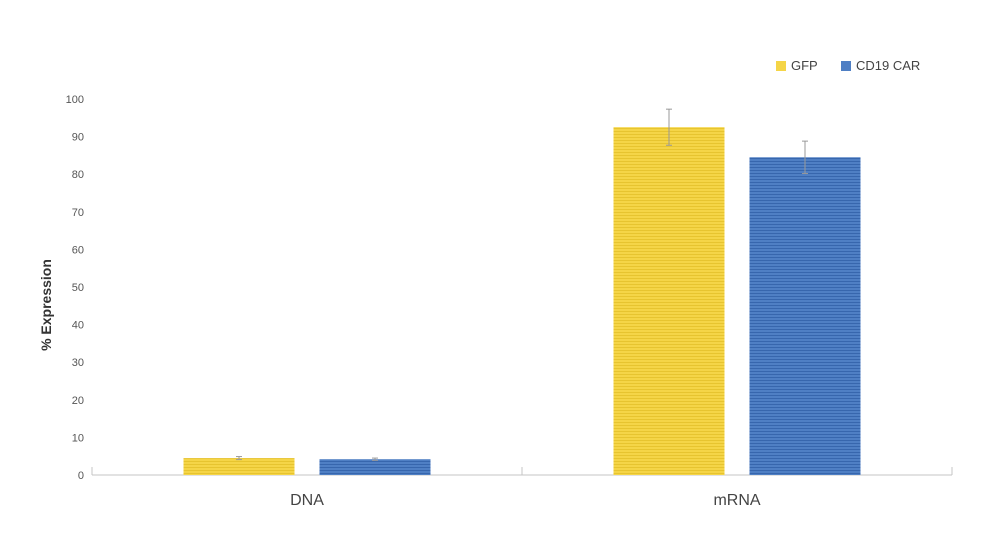 This screenshot has height=550, width=990. Describe the element at coordinates (239, 466) in the screenshot. I see `bar-gfp-dna` at that location.